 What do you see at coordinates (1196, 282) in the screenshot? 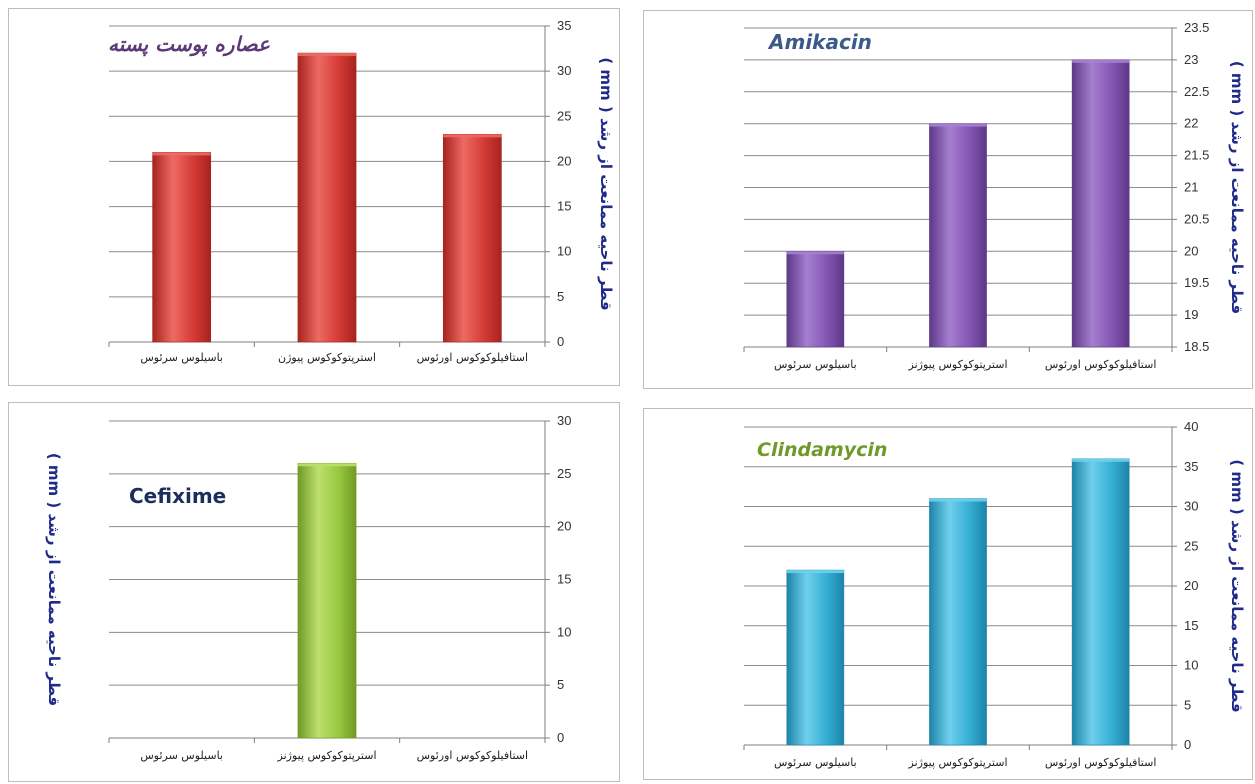
I see `y-tick-label: 19.5` at bounding box center [1196, 282].